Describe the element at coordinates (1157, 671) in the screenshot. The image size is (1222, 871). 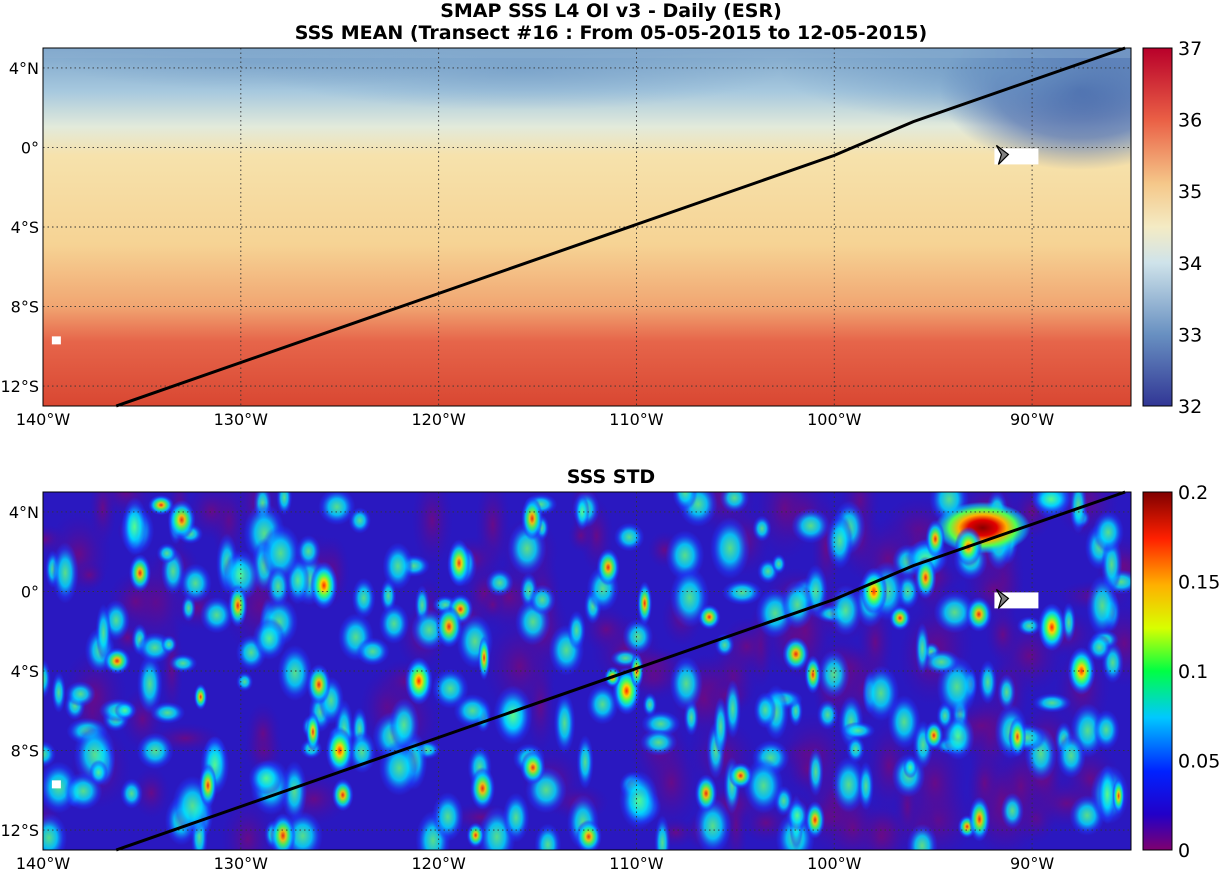
I see `std-colorbar` at that location.